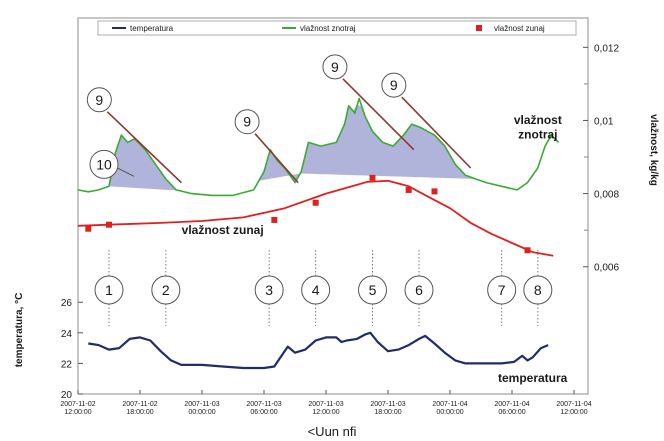 This screenshot has width=664, height=441. Describe the element at coordinates (519, 28) in the screenshot. I see `legend-label-3: vlažnost zunaj` at that location.